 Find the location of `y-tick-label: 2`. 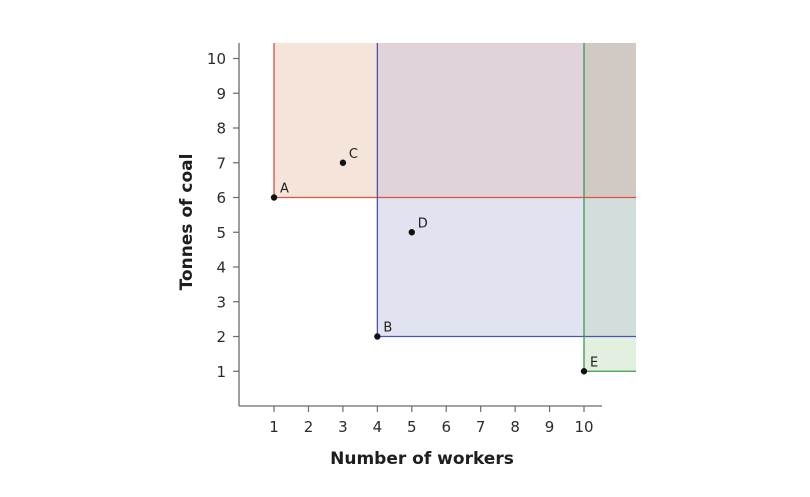

y-tick-label: 2 is located at coordinates (221, 337).